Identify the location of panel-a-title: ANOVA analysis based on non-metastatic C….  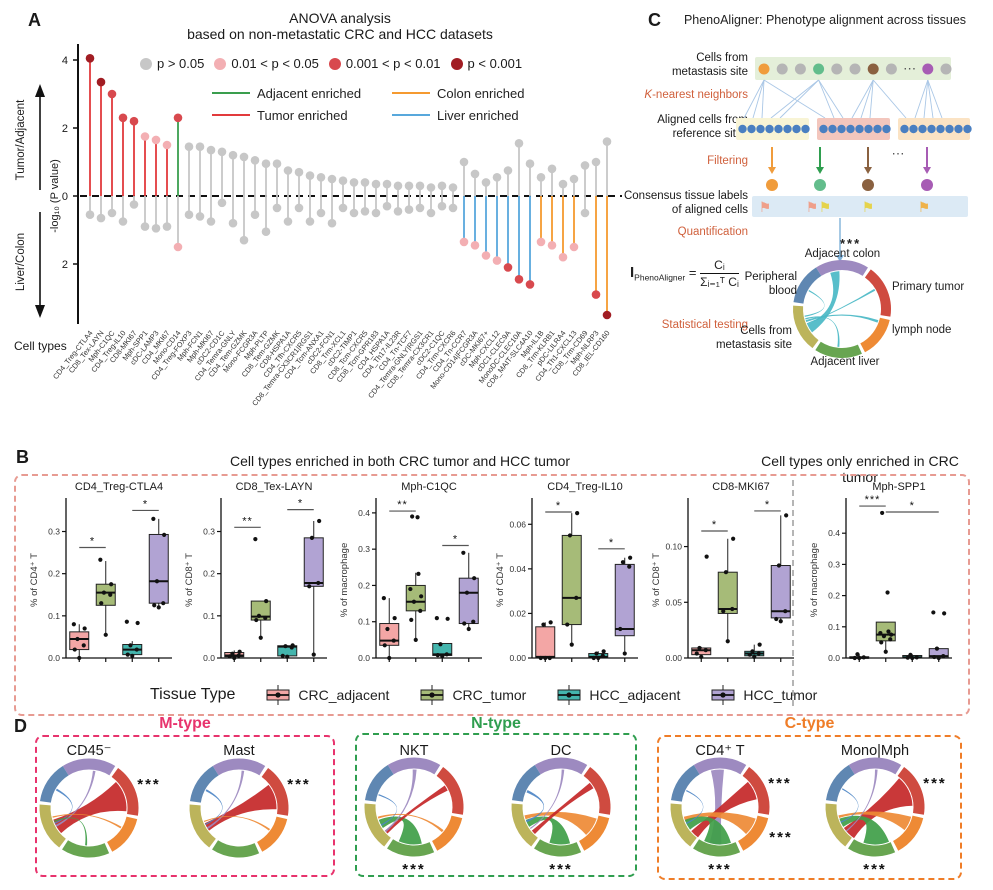
(340, 26).